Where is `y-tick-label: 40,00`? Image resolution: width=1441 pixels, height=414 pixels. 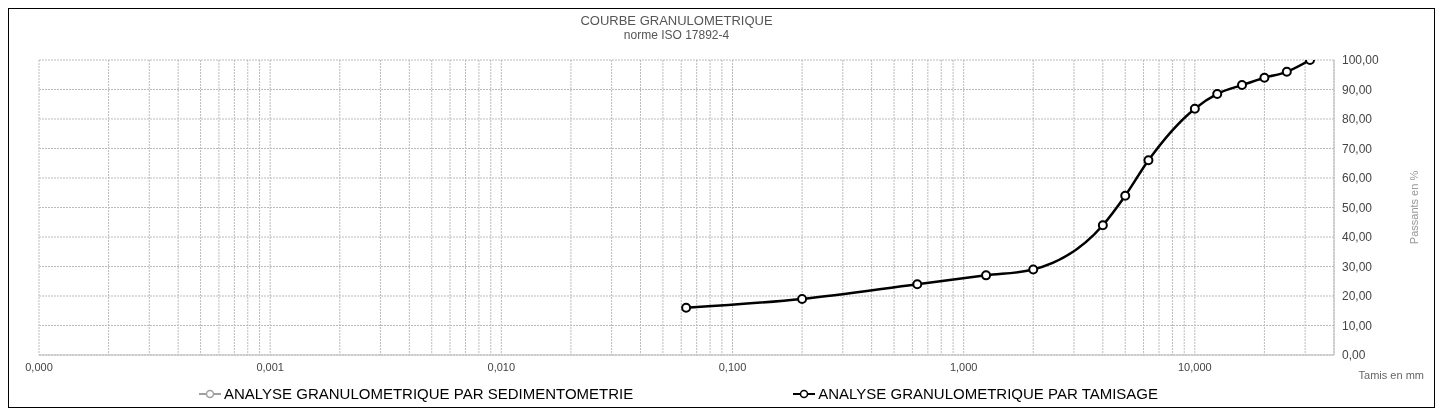 y-tick-label: 40,00 is located at coordinates (1357, 237).